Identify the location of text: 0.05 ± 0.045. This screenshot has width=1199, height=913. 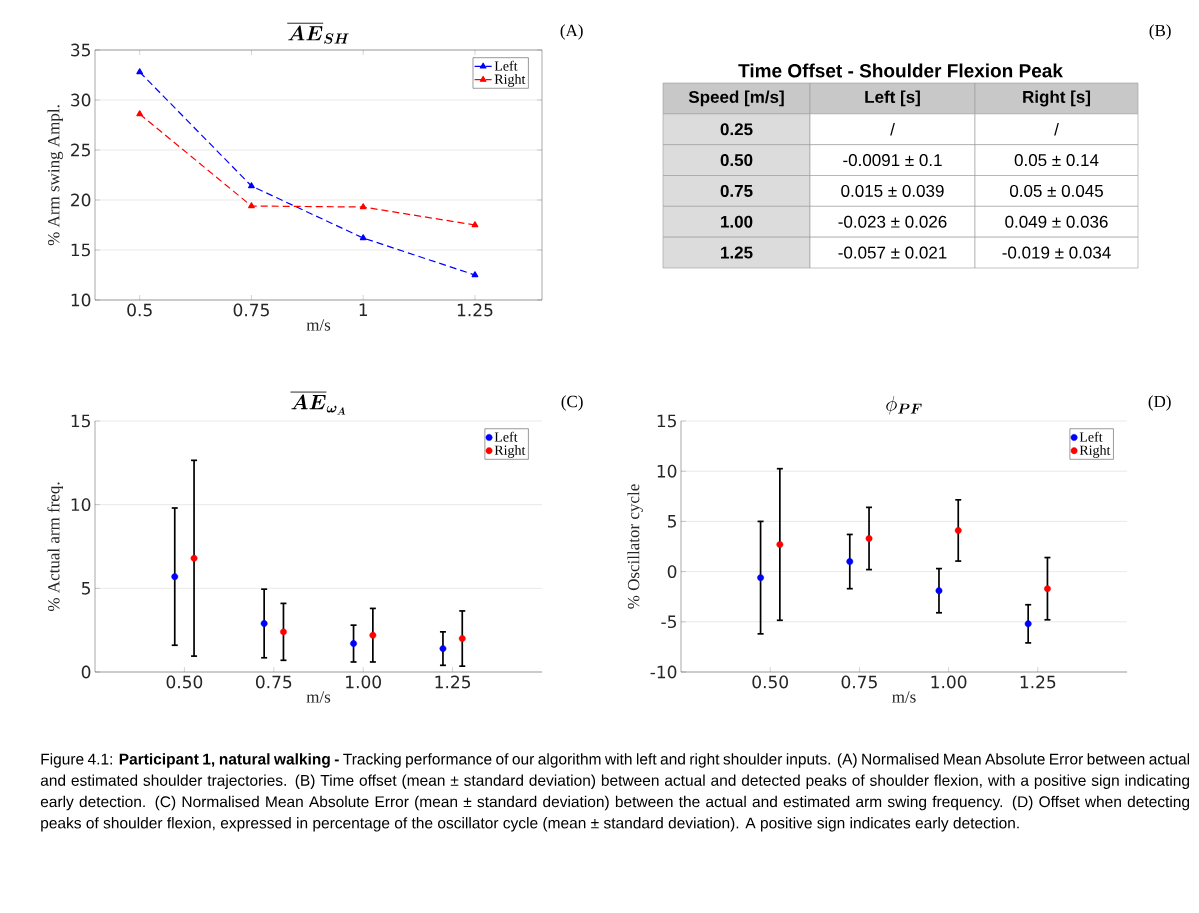
(1056, 190).